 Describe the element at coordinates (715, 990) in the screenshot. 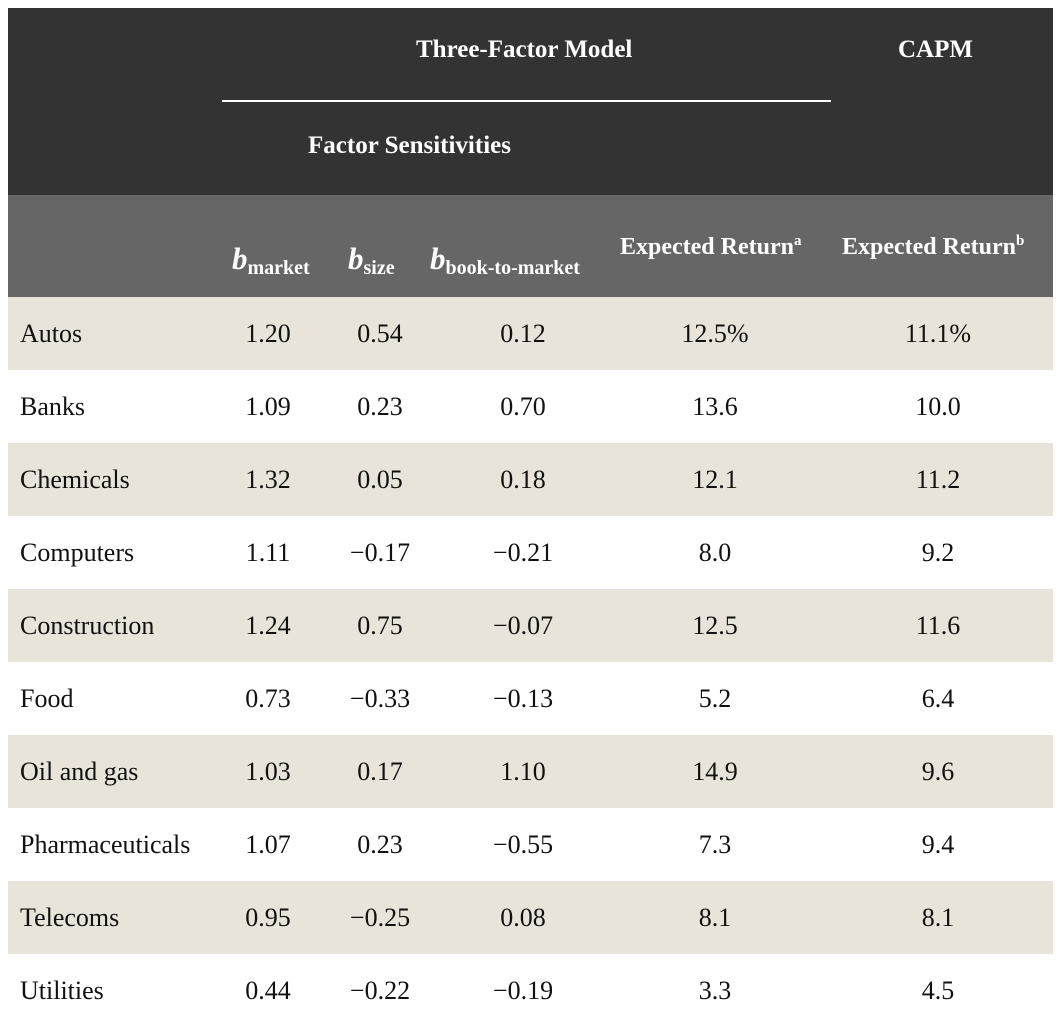

I see `expected-return-three-factor-cell: 3.3` at that location.